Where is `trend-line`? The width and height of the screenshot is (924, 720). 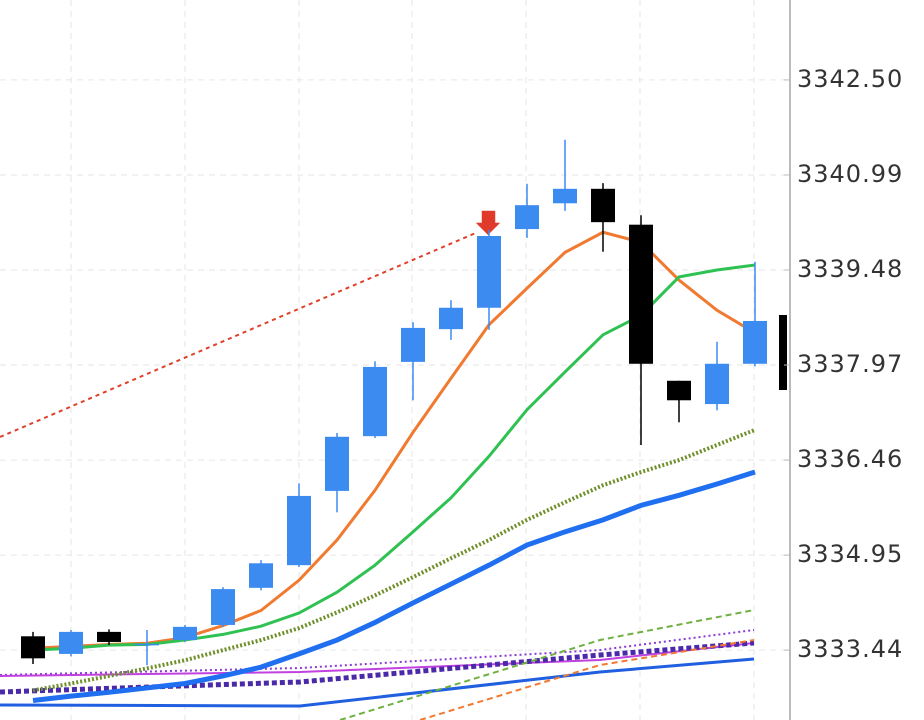
trend-line is located at coordinates (239, 334).